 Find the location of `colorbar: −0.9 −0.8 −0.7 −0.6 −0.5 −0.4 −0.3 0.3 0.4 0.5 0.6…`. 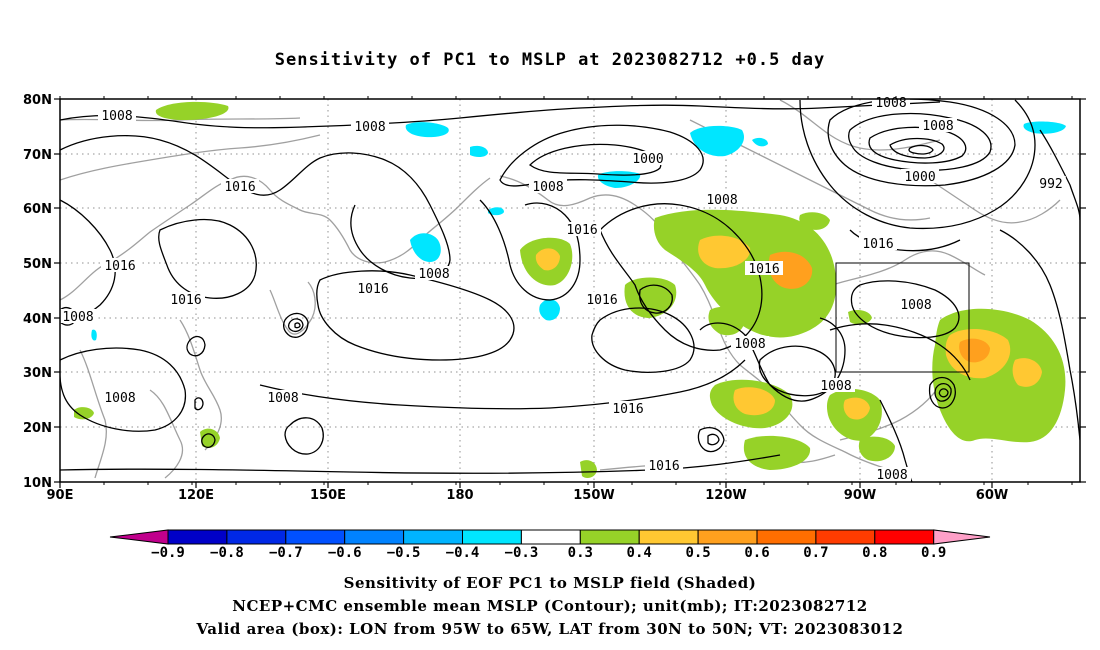

colorbar: −0.9 −0.8 −0.7 −0.6 −0.5 −0.4 −0.3 0.3 0.4 0.5 0.6… is located at coordinates (550, 545).